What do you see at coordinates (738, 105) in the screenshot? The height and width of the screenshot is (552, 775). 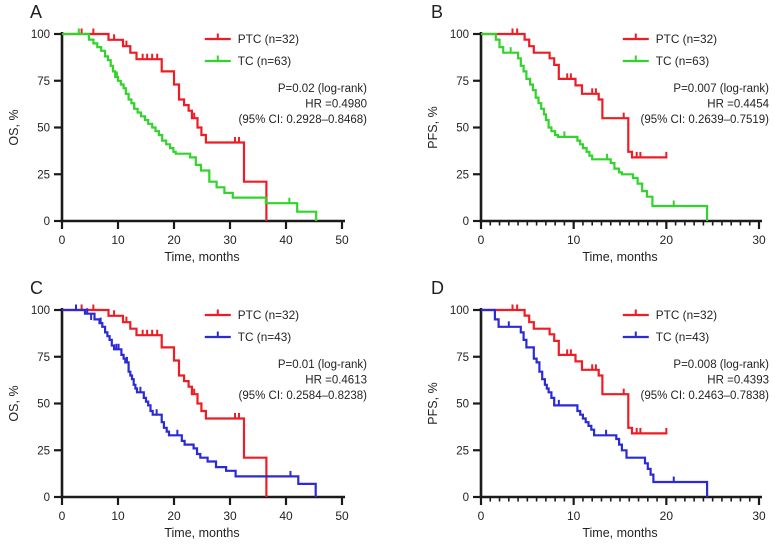 I see `stats-line-1: HR =0.4454` at bounding box center [738, 105].